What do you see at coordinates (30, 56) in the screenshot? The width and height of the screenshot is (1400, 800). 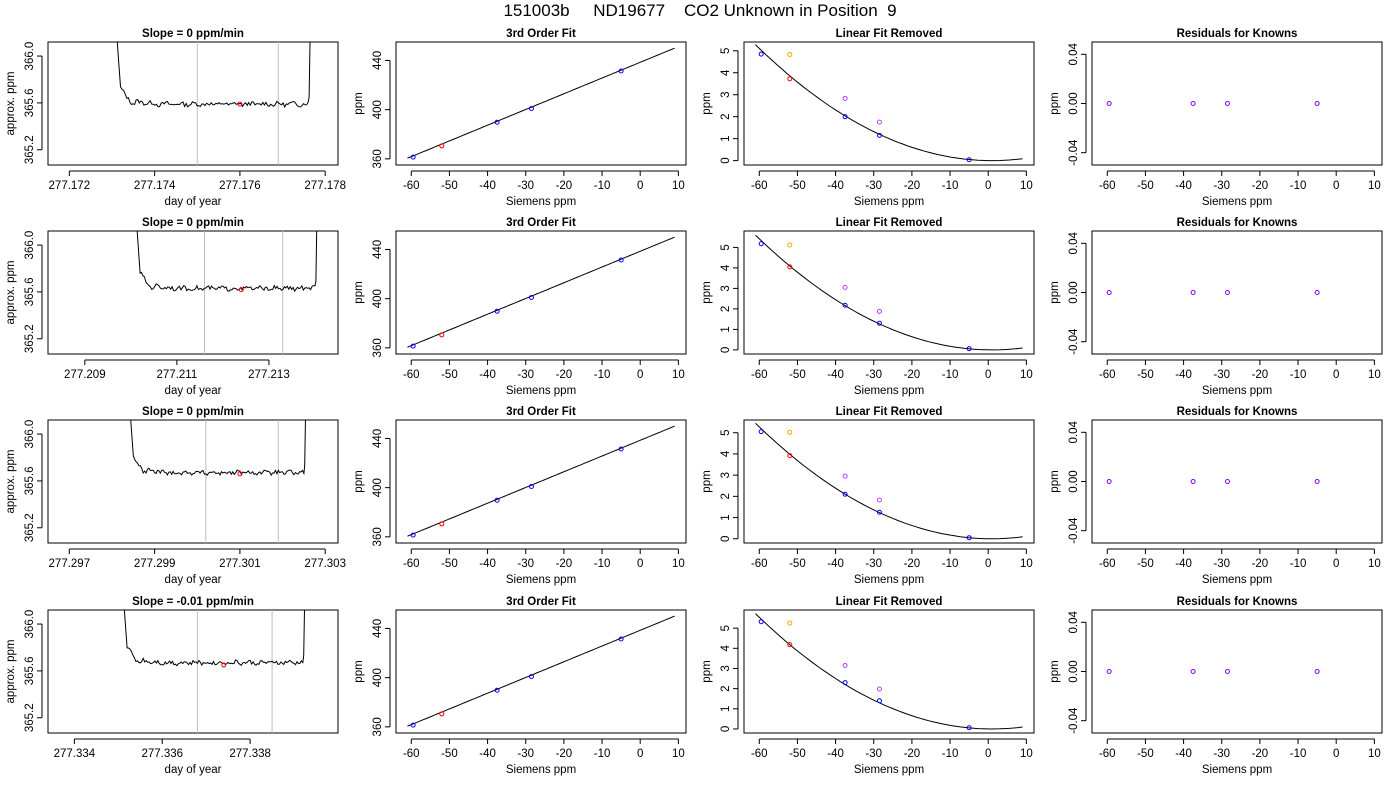 I see `y-tick-label: 366.0` at bounding box center [30, 56].